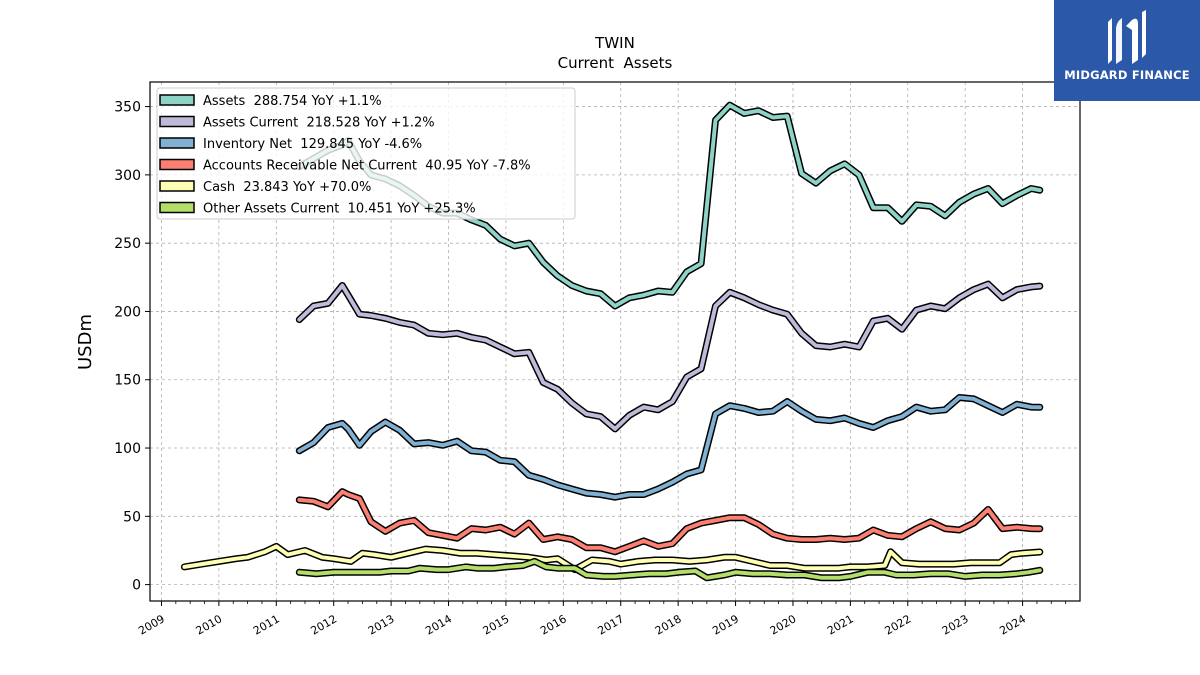 The width and height of the screenshot is (1200, 675). Describe the element at coordinates (151, 624) in the screenshot. I see `x-tick-label: 2009` at that location.